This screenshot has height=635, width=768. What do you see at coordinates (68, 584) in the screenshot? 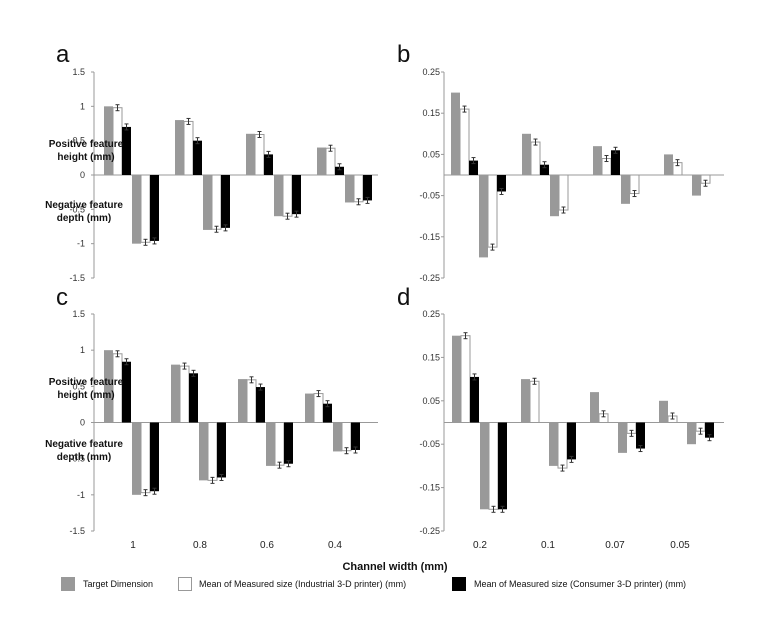
I see `legend-swatch-target` at bounding box center [68, 584].